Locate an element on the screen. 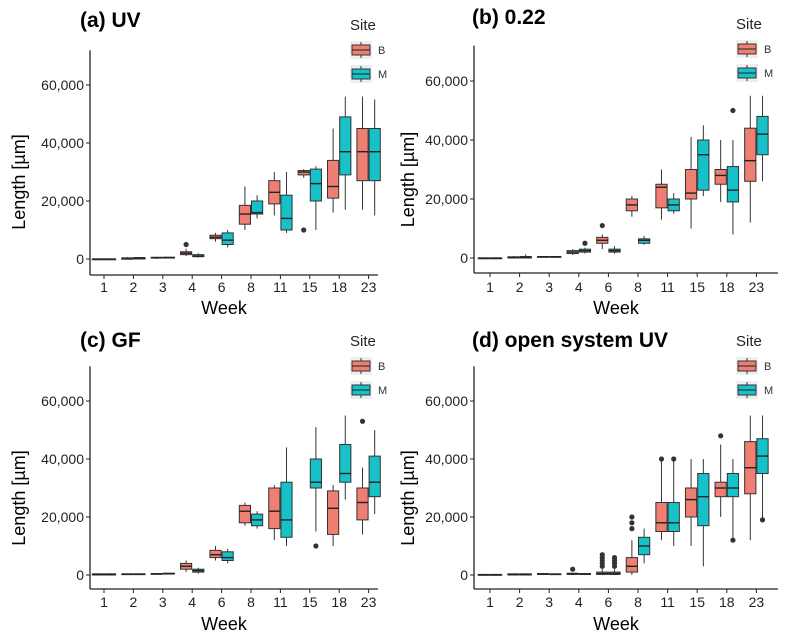 This screenshot has width=788, height=637. panel-title: (c) GF is located at coordinates (110, 340).